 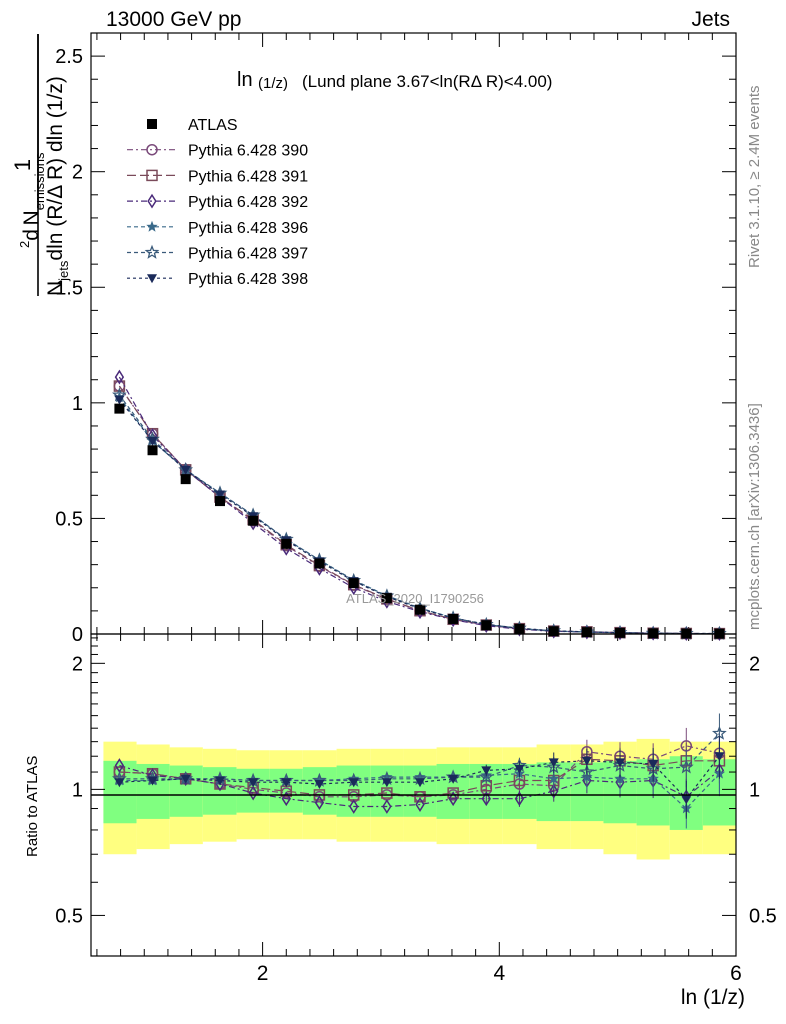 I want to click on mcplots-label: mcplots.cern.ch [arXiv:1306.3436], so click(x=754, y=516).